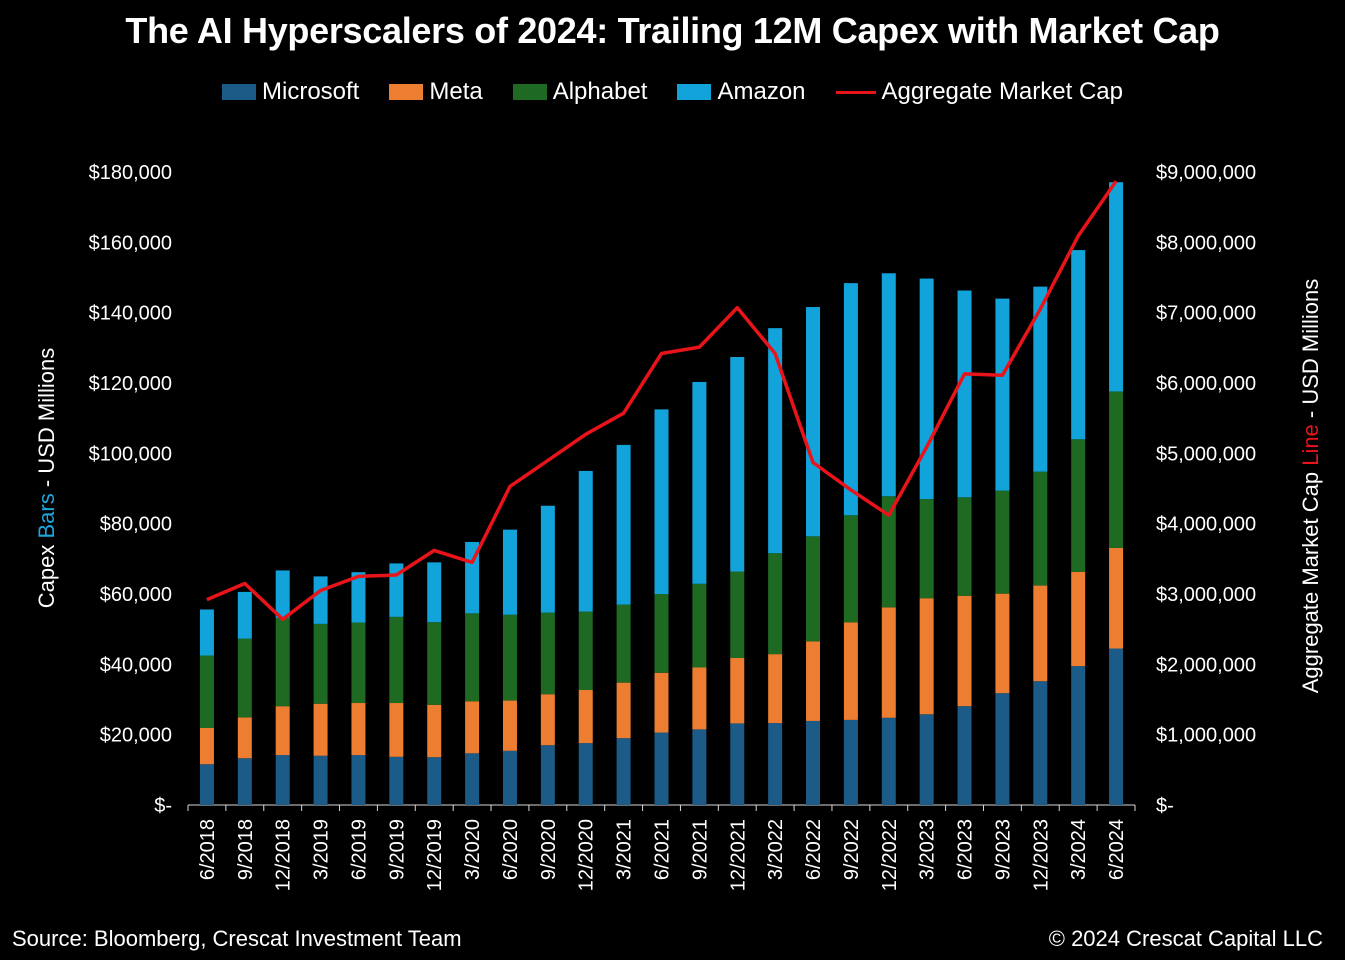 This screenshot has height=960, width=1345. Describe the element at coordinates (964, 546) in the screenshot. I see `bar-alphabet-6/2023` at that location.